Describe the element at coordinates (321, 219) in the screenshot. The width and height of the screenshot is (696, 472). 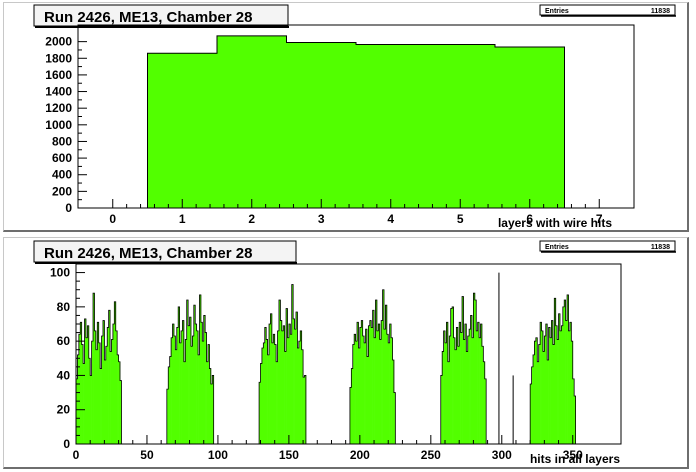
I see `x-tick-label: 3` at that location.